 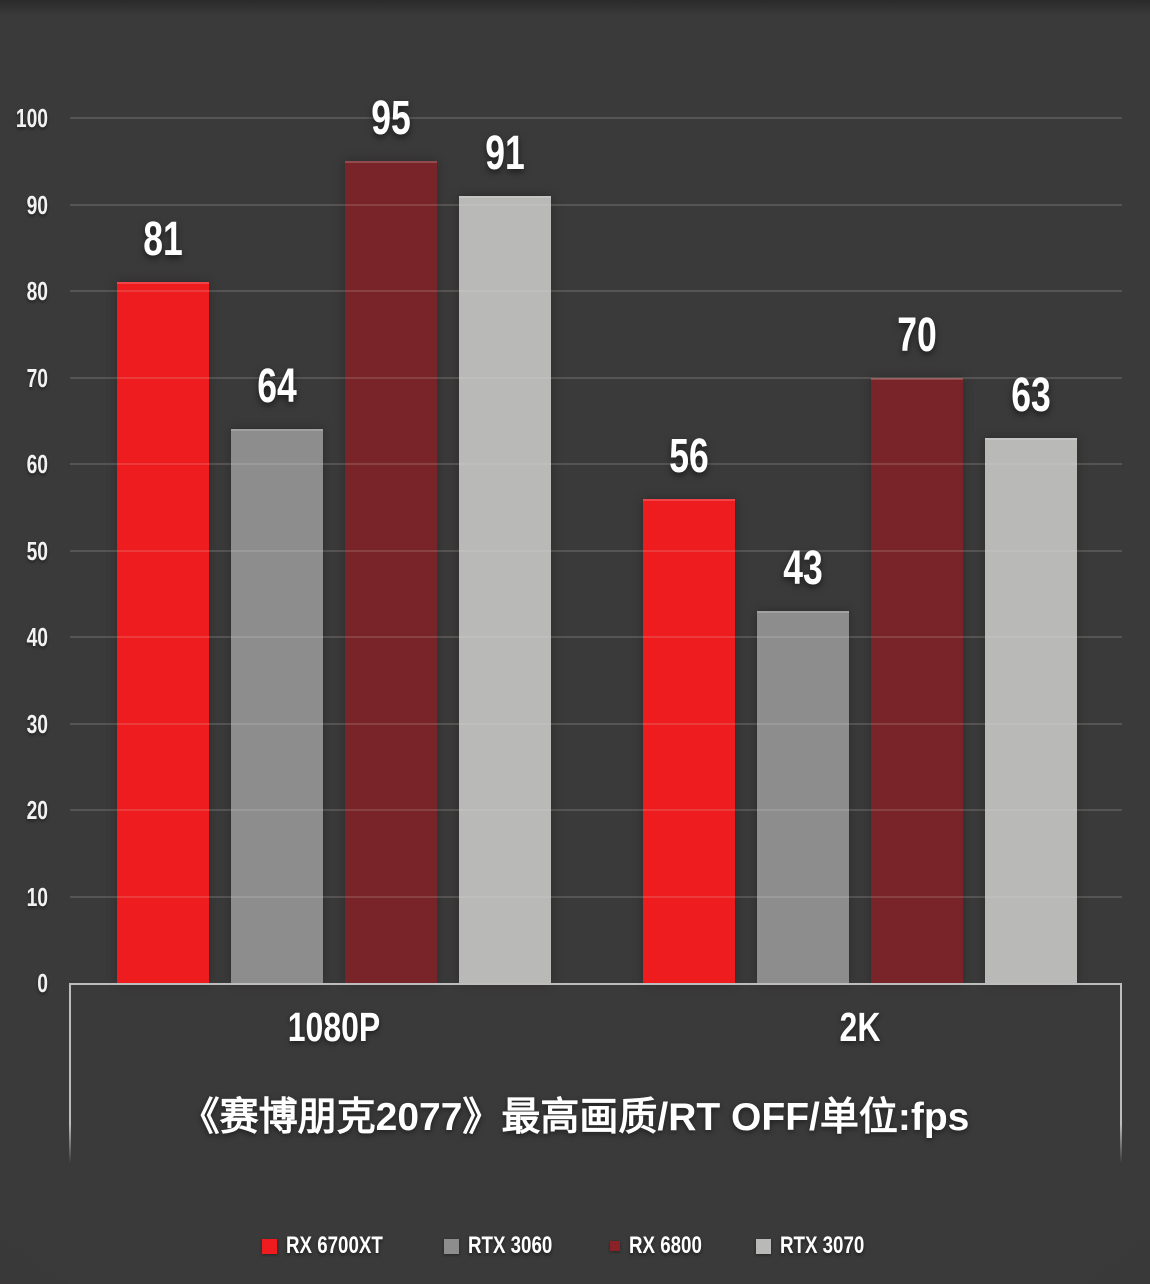 I want to click on axis-box-left-border, so click(x=70, y=1074).